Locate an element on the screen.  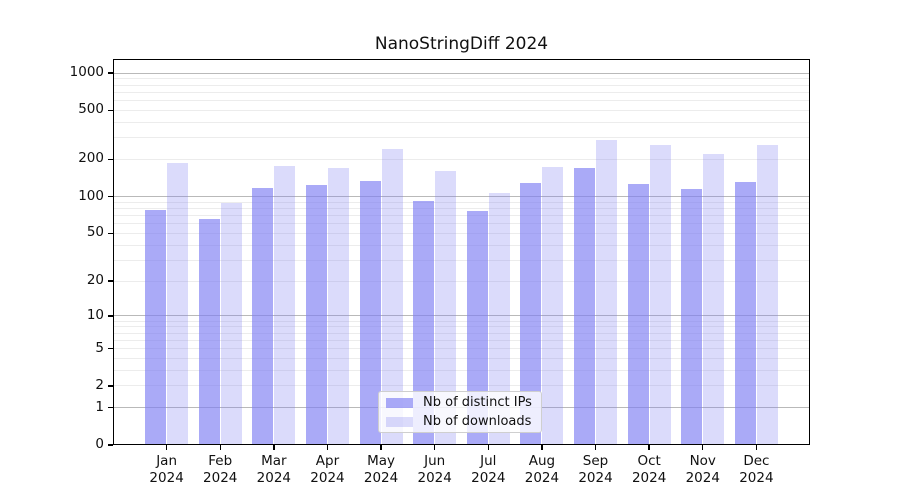
legend-label-distinct-ips: Nb of distinct IPs is located at coordinates (477, 402).